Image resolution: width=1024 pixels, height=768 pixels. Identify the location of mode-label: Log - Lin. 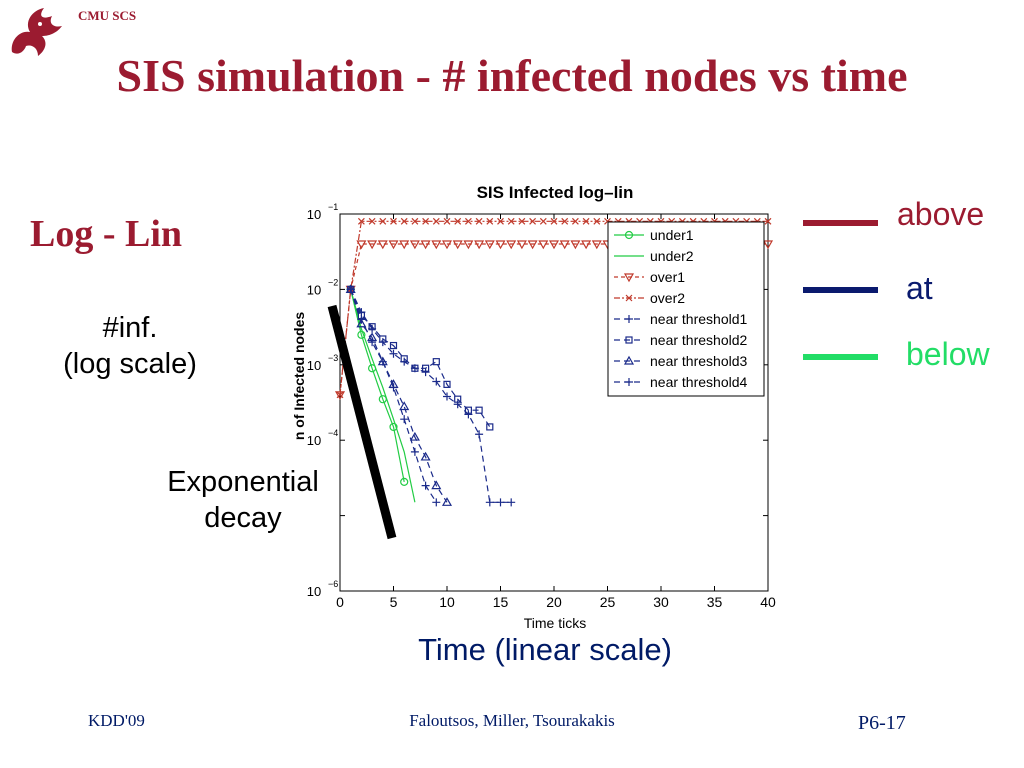
(106, 234).